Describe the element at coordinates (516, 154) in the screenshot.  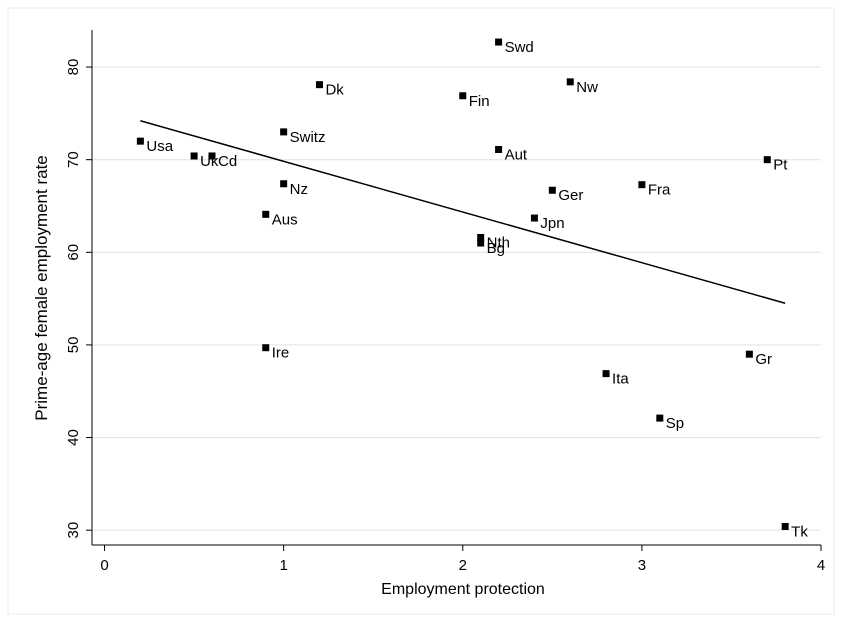
I see `point-label: Aut` at that location.